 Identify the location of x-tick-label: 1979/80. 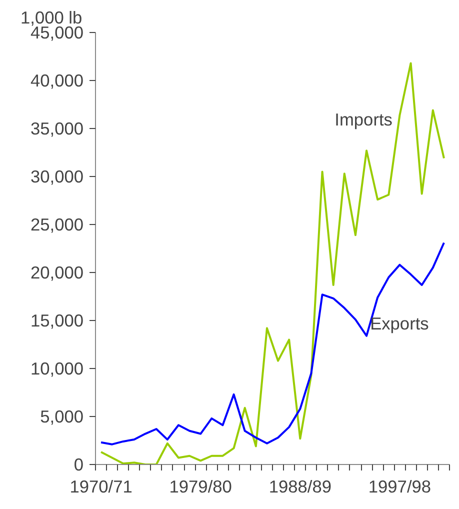
(200, 486).